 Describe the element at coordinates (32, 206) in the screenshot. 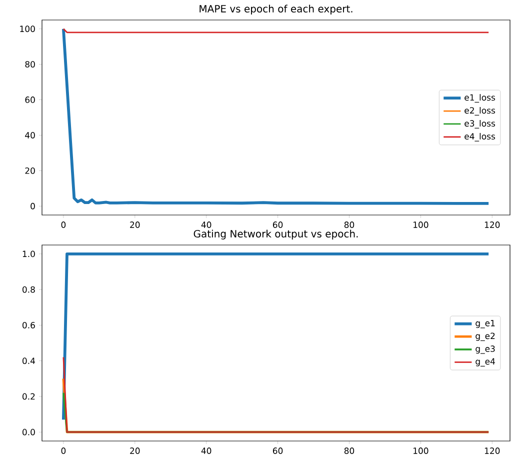

I see `y-tick-label: 0` at that location.